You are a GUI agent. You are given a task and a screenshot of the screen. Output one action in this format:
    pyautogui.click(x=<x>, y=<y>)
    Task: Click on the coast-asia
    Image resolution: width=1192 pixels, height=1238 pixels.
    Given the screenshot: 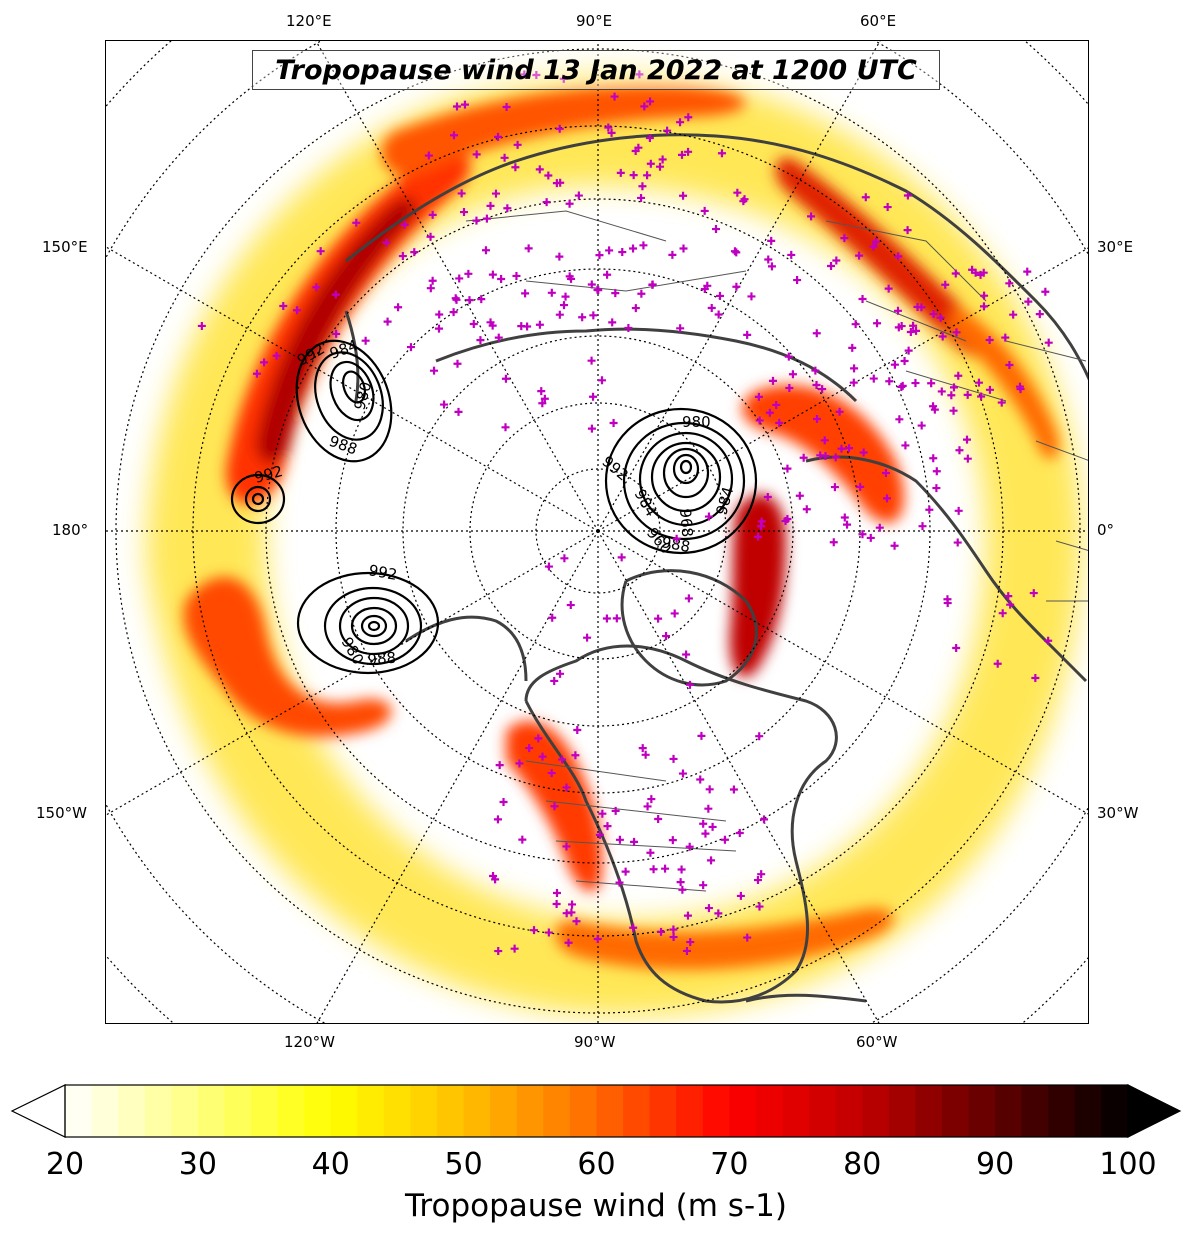 What is the action you would take?
    pyautogui.click(x=716, y=257)
    